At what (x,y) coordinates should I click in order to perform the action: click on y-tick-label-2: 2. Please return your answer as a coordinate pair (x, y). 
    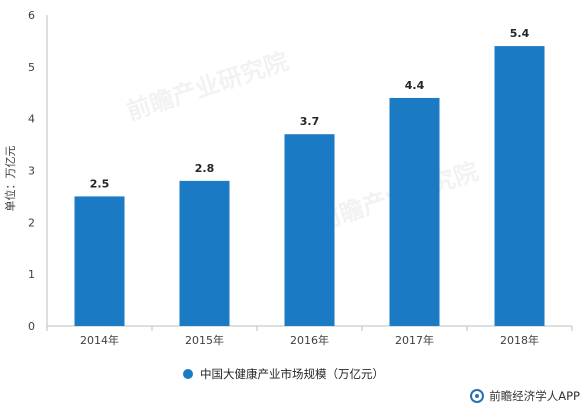
    Looking at the image, I should click on (31, 222).